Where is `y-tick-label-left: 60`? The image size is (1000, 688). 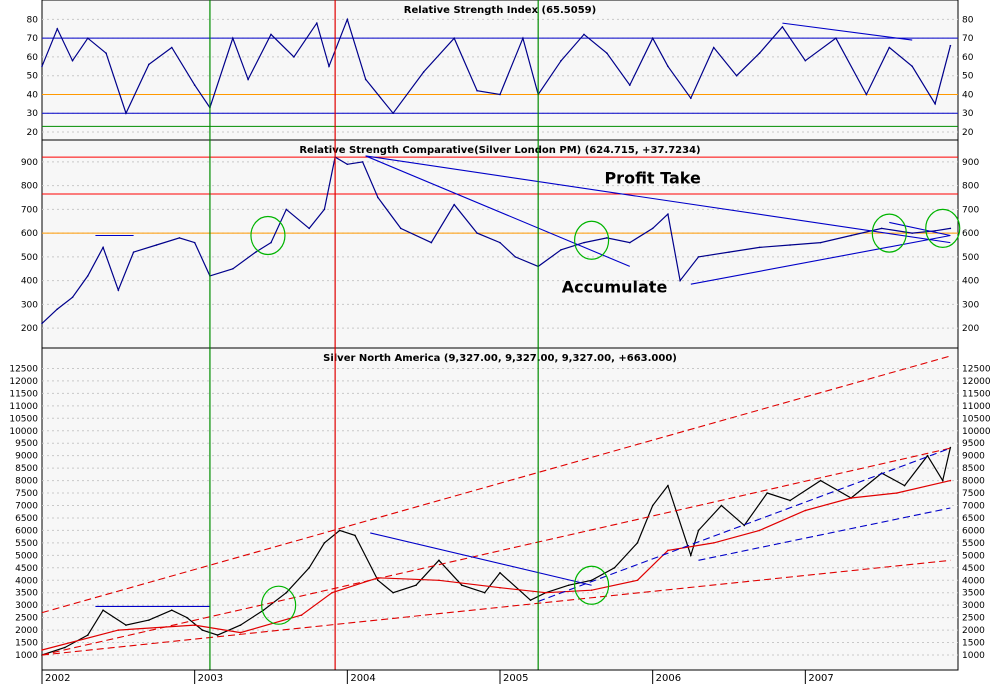 y-tick-label-left: 60 is located at coordinates (33, 58).